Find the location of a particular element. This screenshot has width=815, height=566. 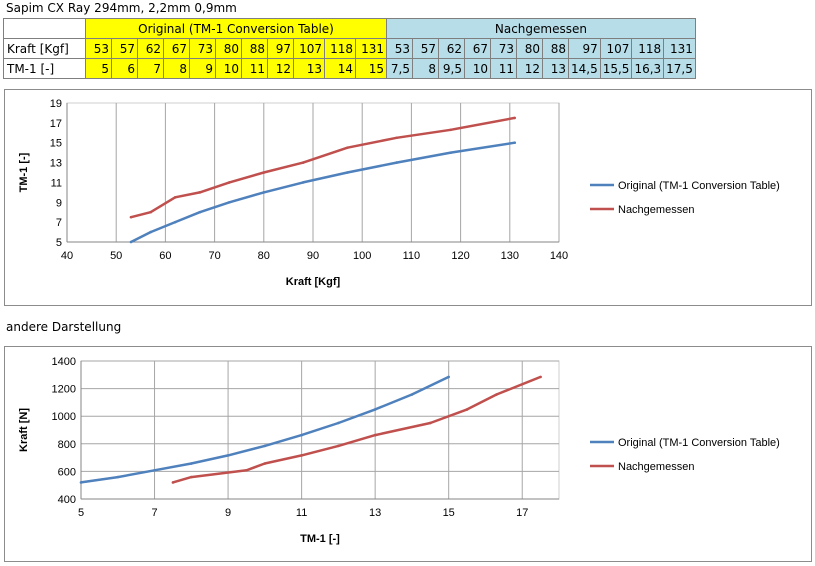

tm-original-cell: 14 is located at coordinates (340, 68).